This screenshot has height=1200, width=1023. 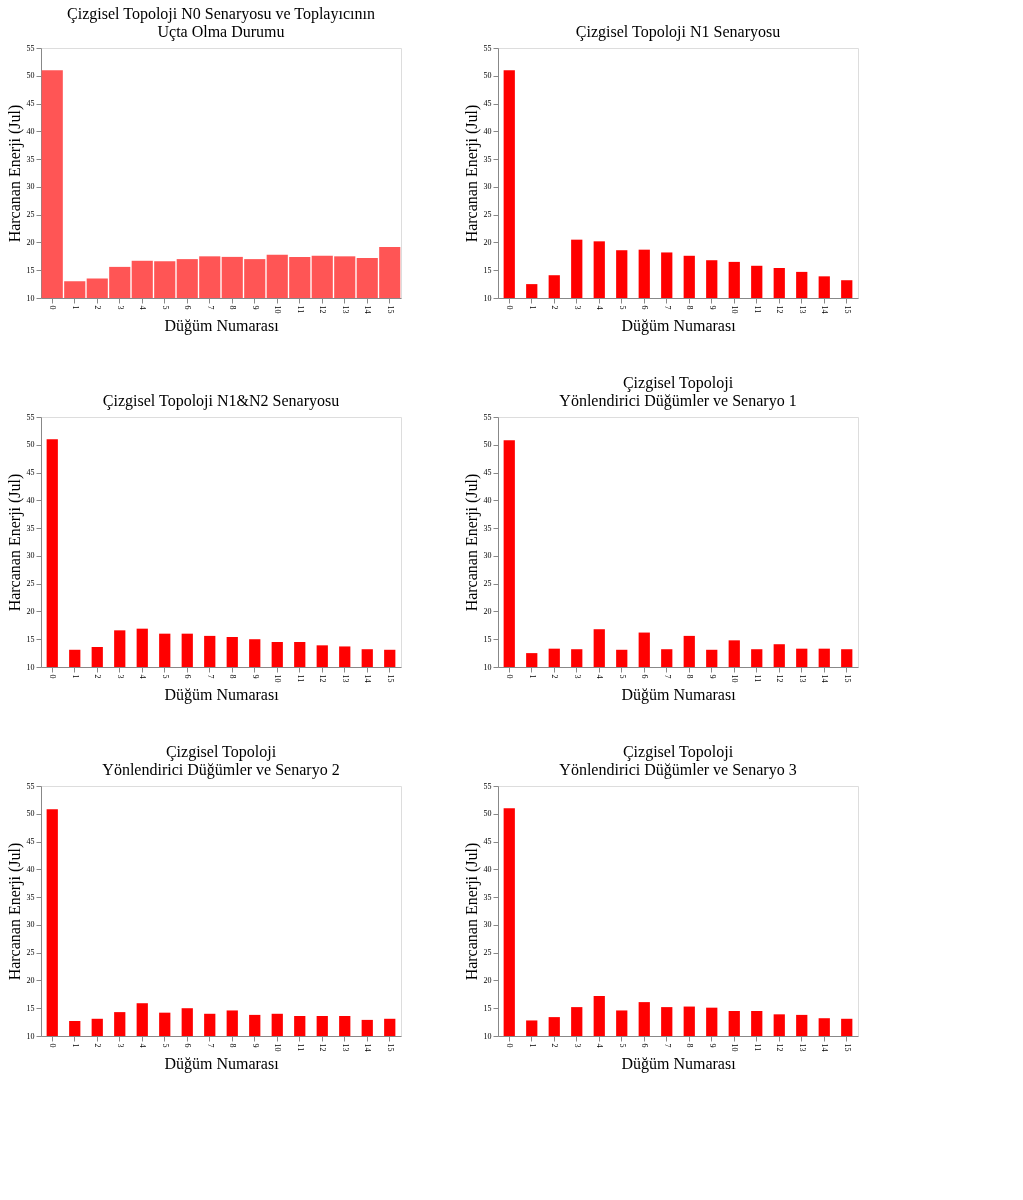 I want to click on chart-title: Çizgisel Topoloji N1 Senaryosu, so click(x=678, y=32).